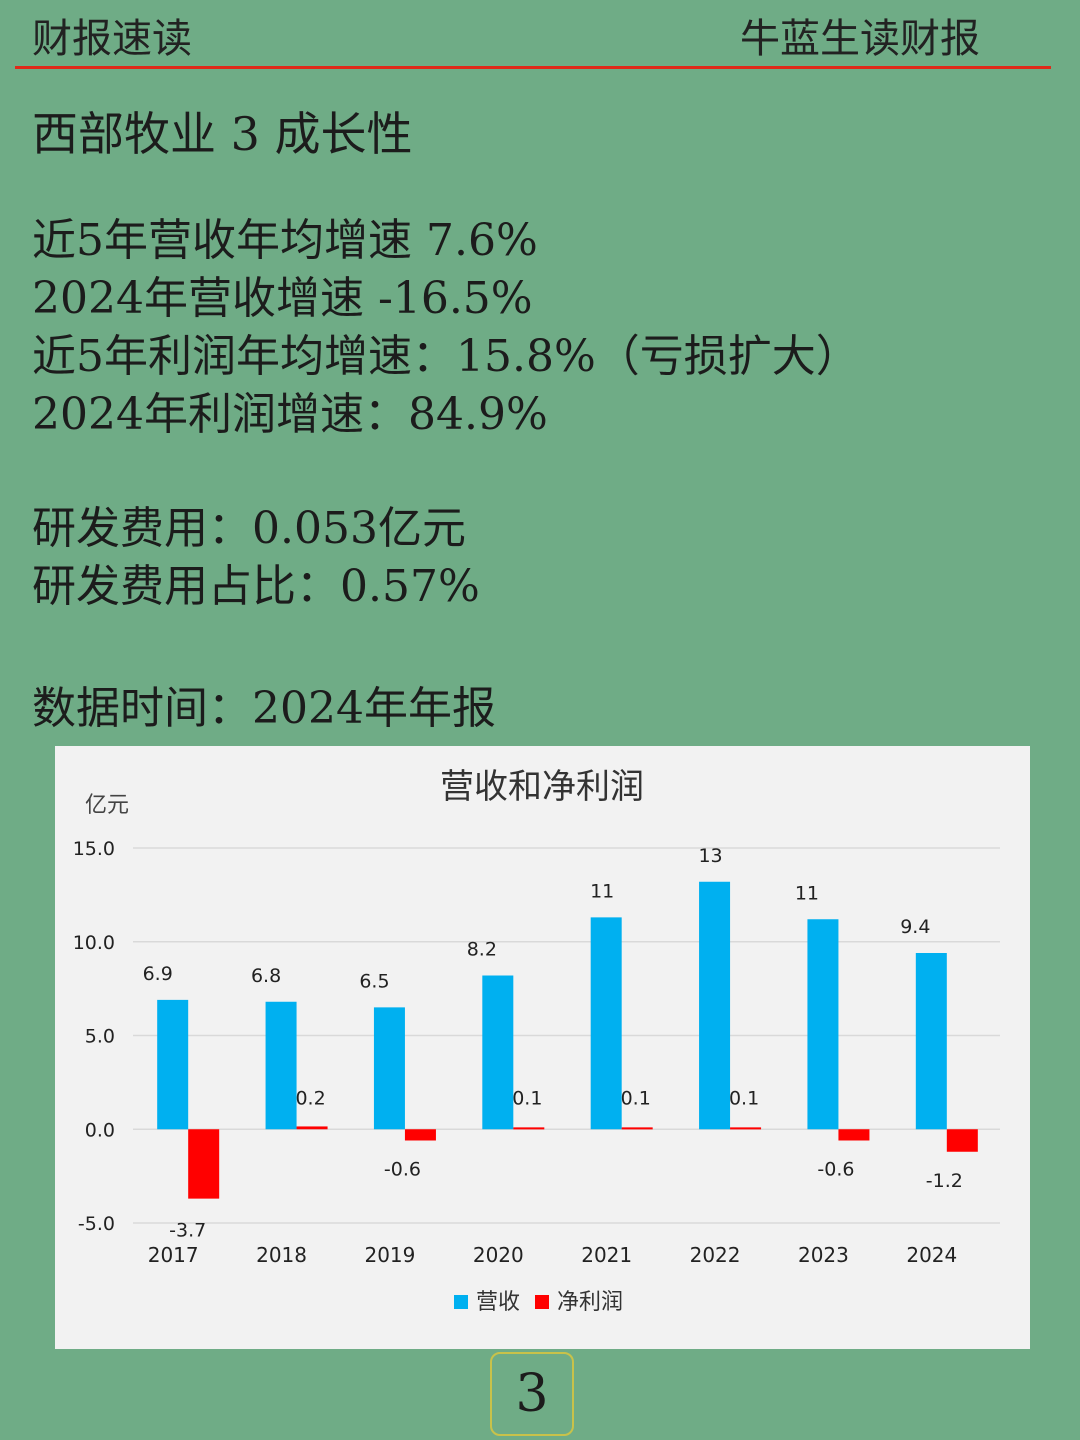 The image size is (1080, 1440). Describe the element at coordinates (532, 1394) in the screenshot. I see `page-number: 3` at that location.